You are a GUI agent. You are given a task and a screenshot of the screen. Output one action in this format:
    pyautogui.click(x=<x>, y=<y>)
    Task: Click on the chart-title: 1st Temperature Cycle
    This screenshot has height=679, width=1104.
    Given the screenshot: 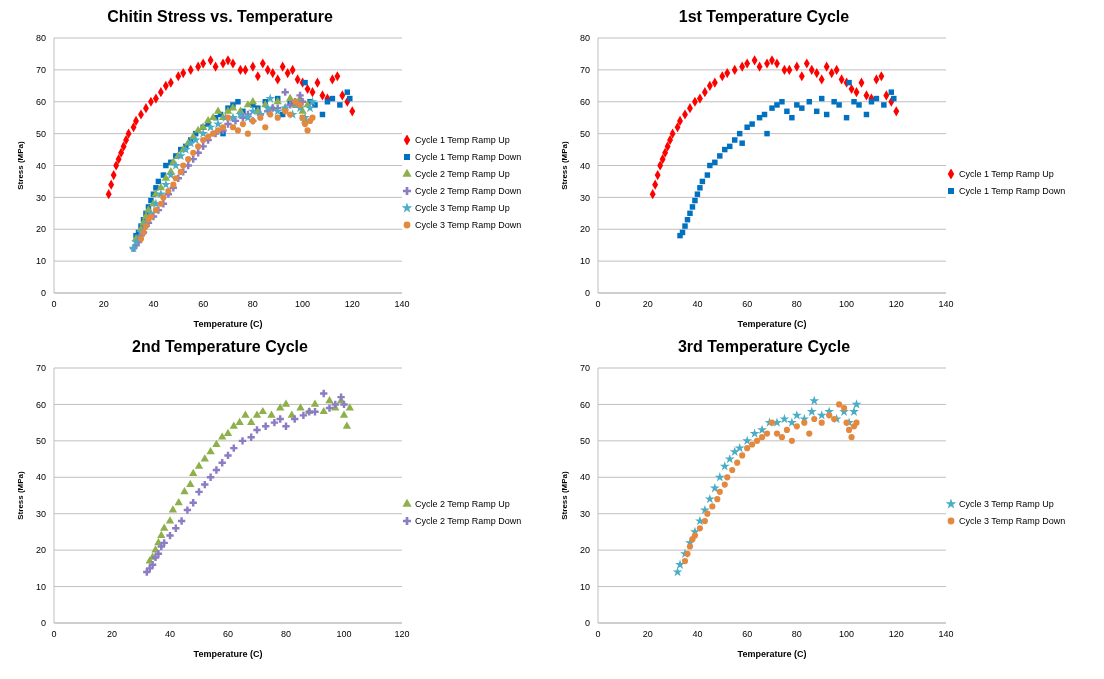 What is the action you would take?
    pyautogui.click(x=764, y=17)
    